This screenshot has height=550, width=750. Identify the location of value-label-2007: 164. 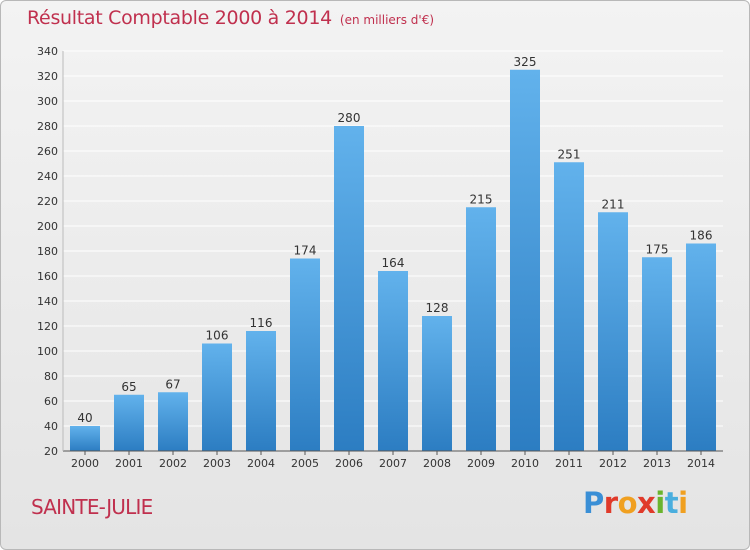
(393, 263).